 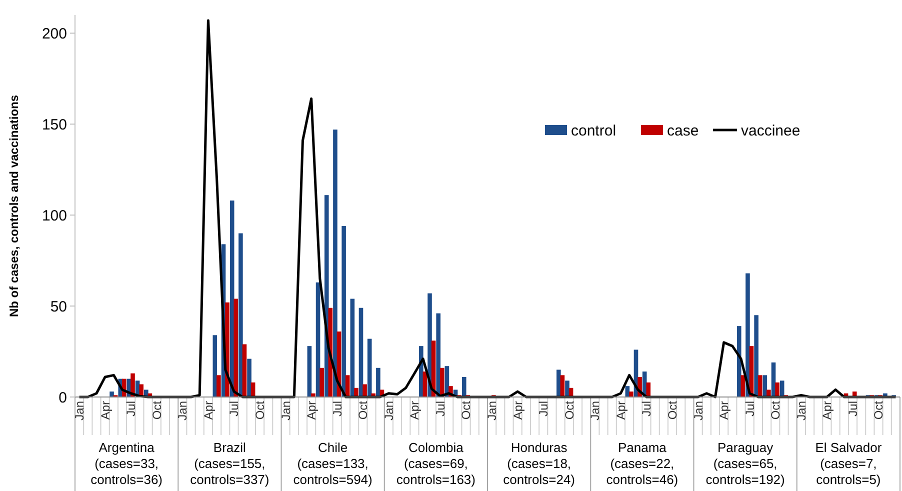 What do you see at coordinates (642, 463) in the screenshot?
I see `text: Panama (cases=22, controls=46)` at bounding box center [642, 463].